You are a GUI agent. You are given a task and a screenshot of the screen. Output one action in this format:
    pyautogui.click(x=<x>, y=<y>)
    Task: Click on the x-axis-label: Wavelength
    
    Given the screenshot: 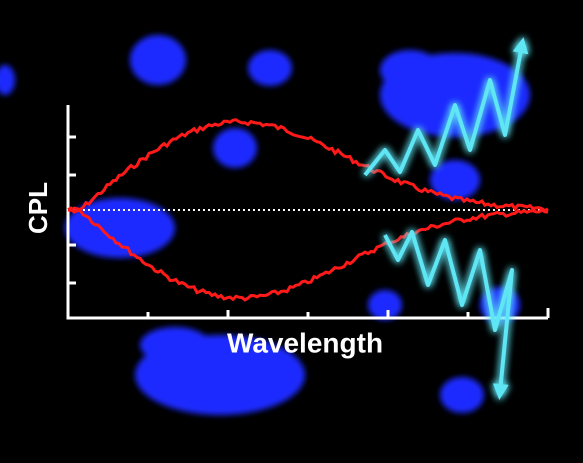 What is the action you would take?
    pyautogui.click(x=305, y=342)
    